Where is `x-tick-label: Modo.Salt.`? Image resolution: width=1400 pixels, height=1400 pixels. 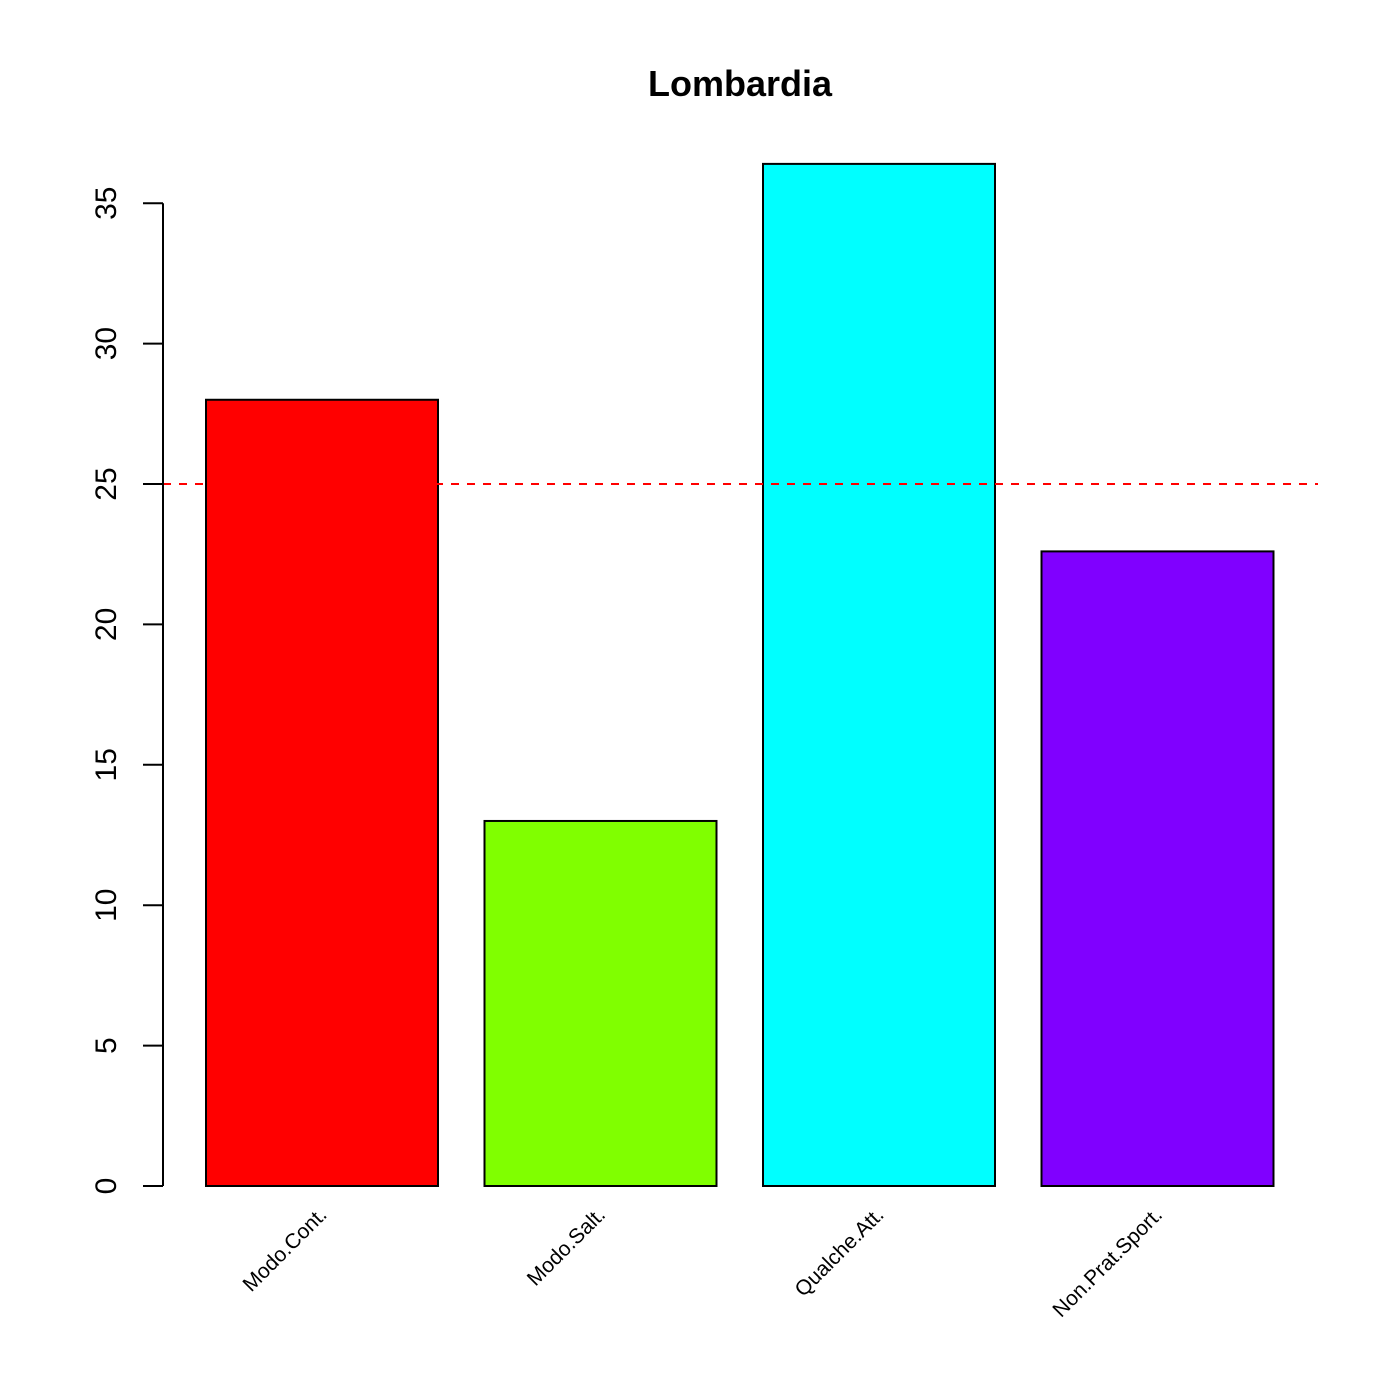 x-tick-label: Modo.Salt. is located at coordinates (566, 1246).